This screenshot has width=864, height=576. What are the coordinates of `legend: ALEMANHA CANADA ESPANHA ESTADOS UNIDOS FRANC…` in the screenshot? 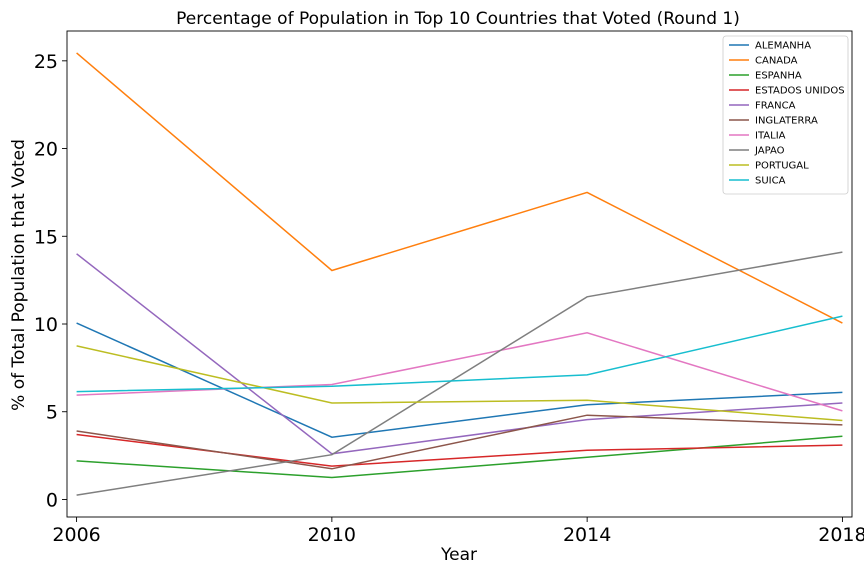 It's located at (785, 115).